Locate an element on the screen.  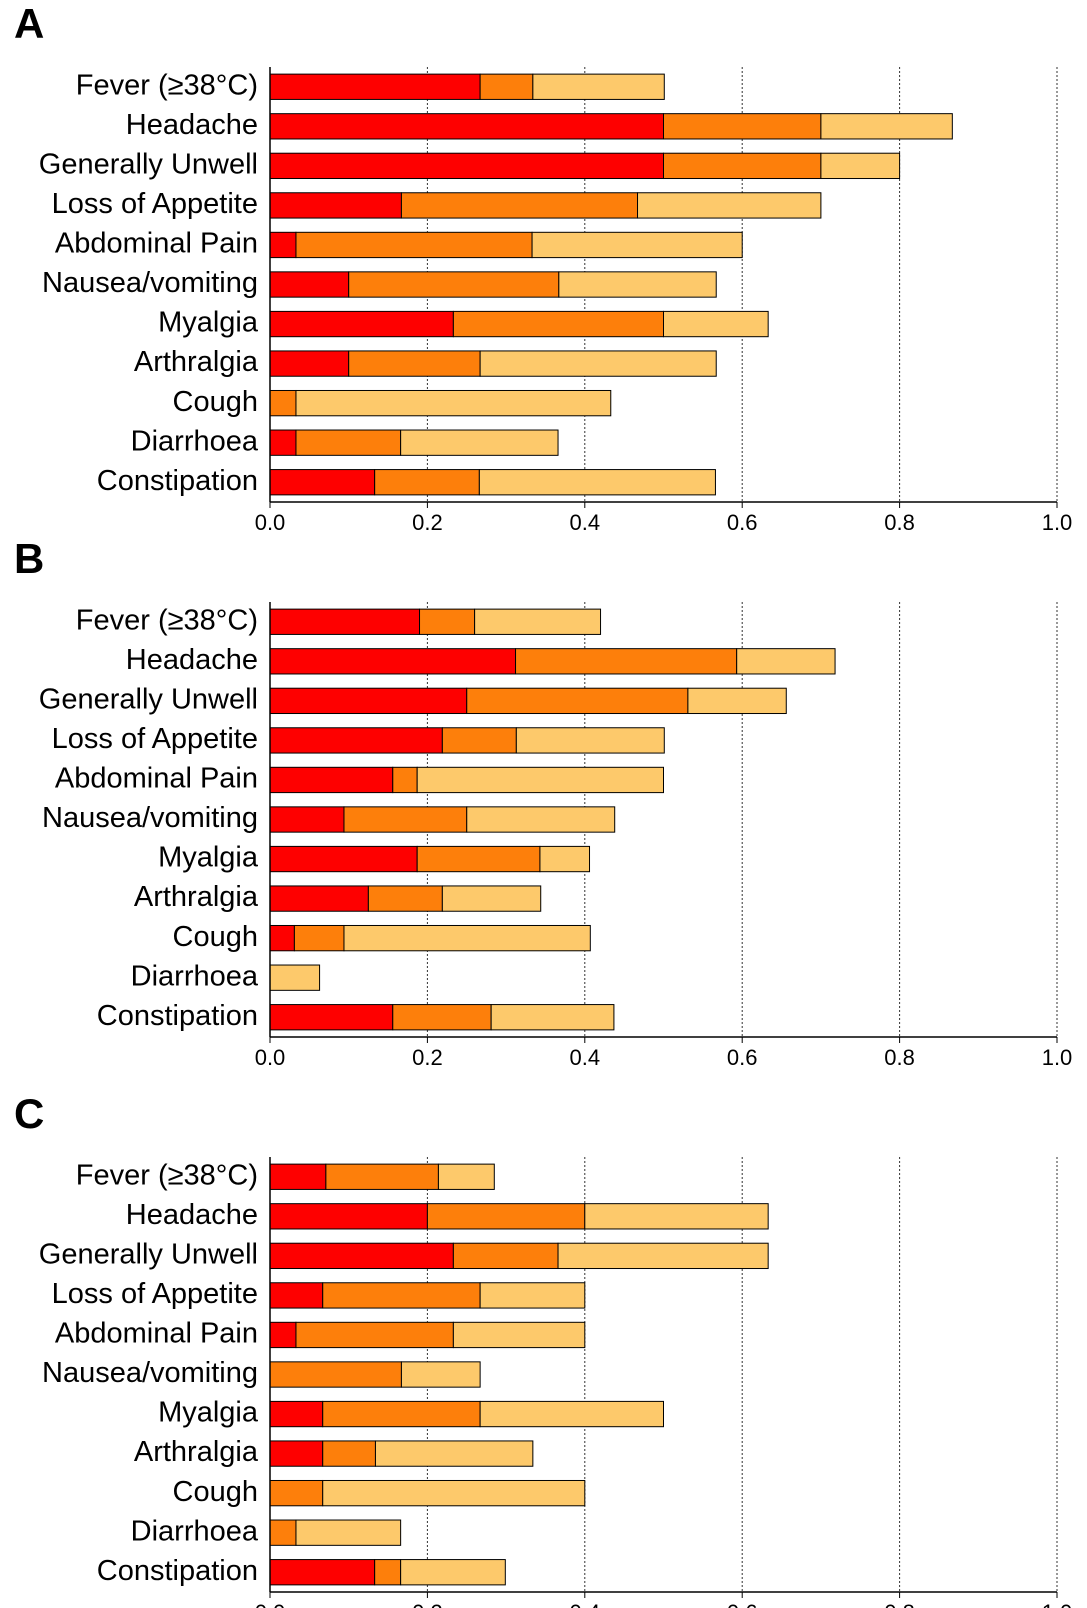
y-tick-label: Arthralgia is located at coordinates (196, 1452).